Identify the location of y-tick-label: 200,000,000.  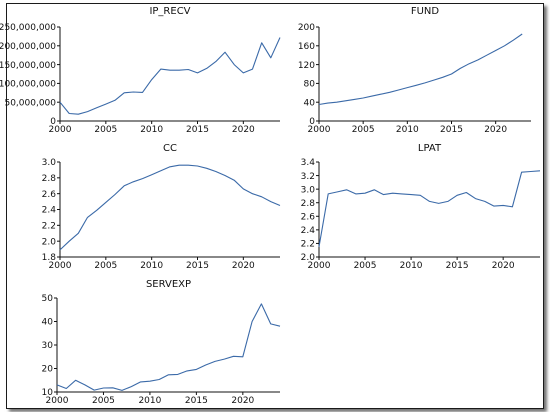
(28, 47).